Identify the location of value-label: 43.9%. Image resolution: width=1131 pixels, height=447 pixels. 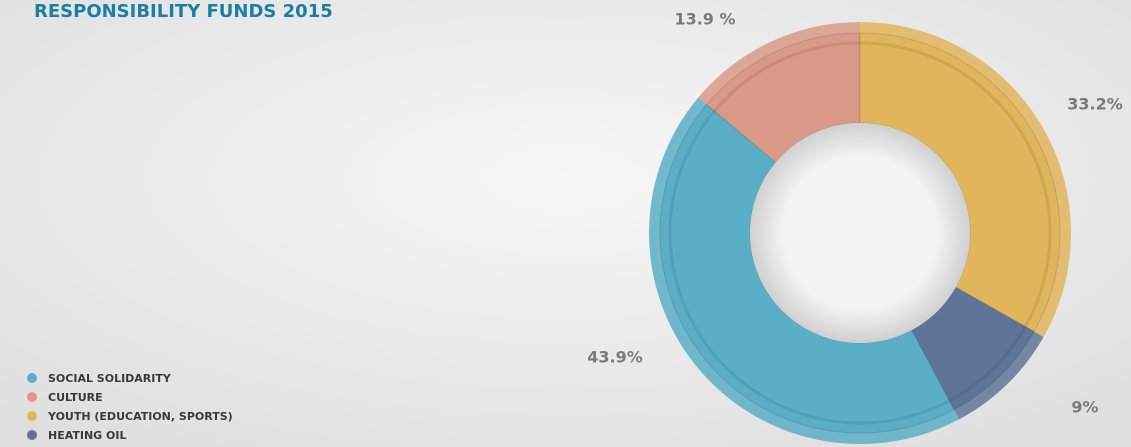
(615, 357).